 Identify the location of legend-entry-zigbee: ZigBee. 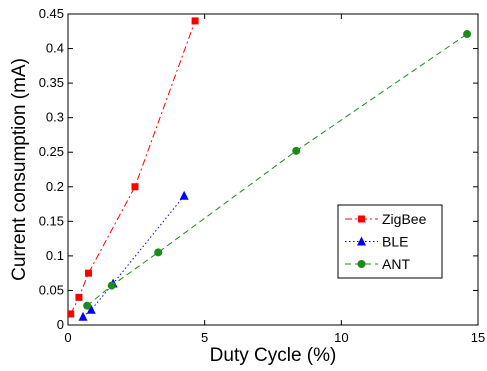
(386, 219).